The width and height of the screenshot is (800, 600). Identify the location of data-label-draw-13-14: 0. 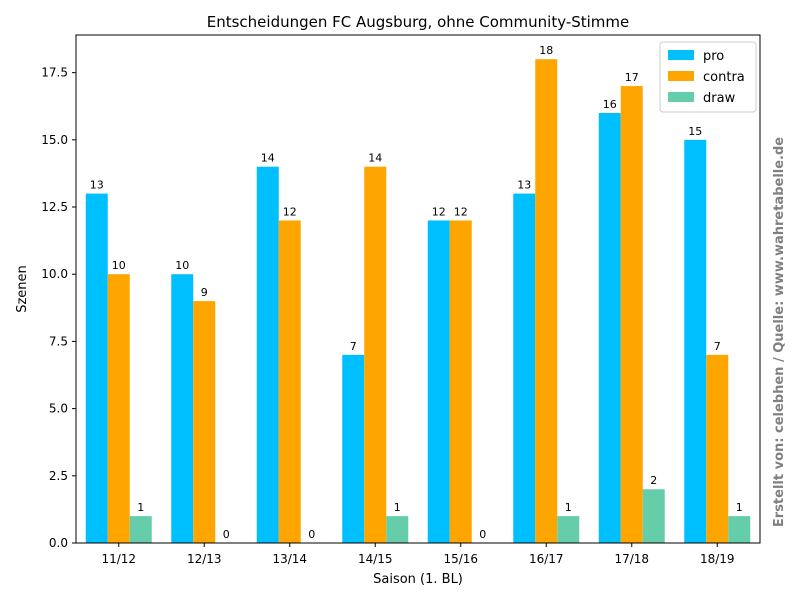
(311, 534).